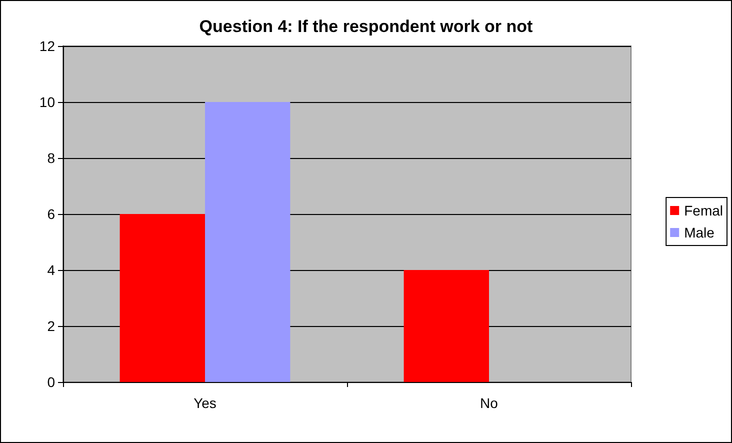 This screenshot has height=443, width=732. Describe the element at coordinates (205, 403) in the screenshot. I see `x-tick-label: Yes` at that location.